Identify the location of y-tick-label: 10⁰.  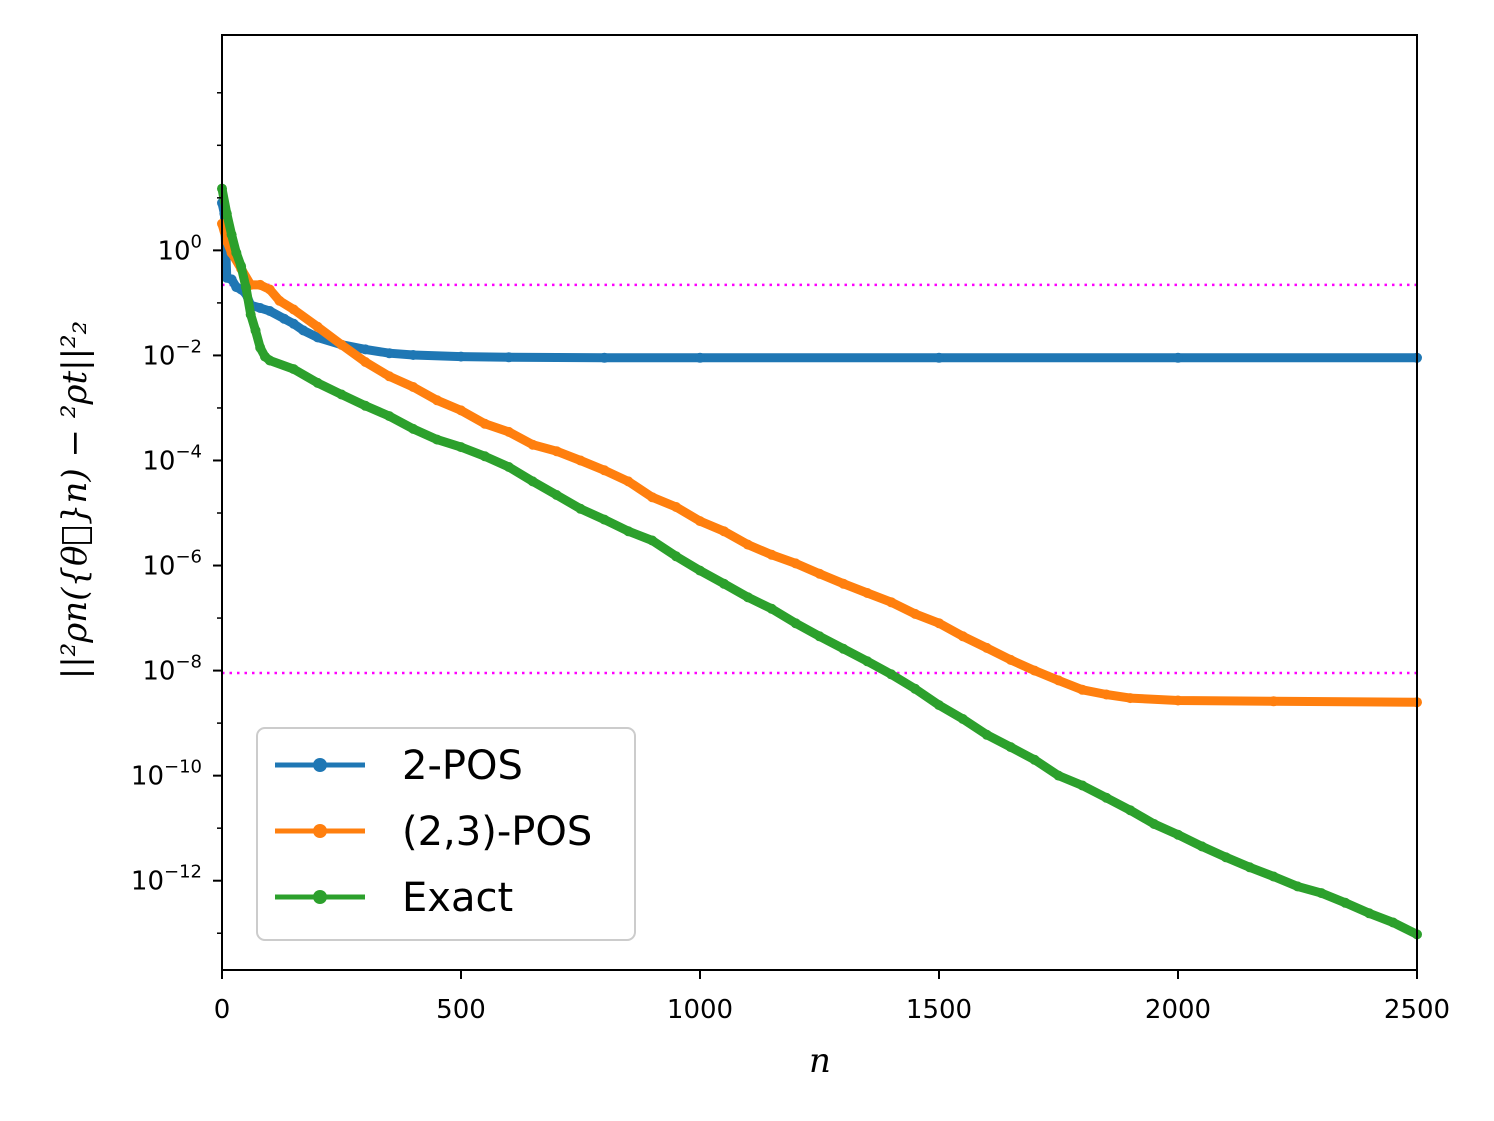
(179, 248).